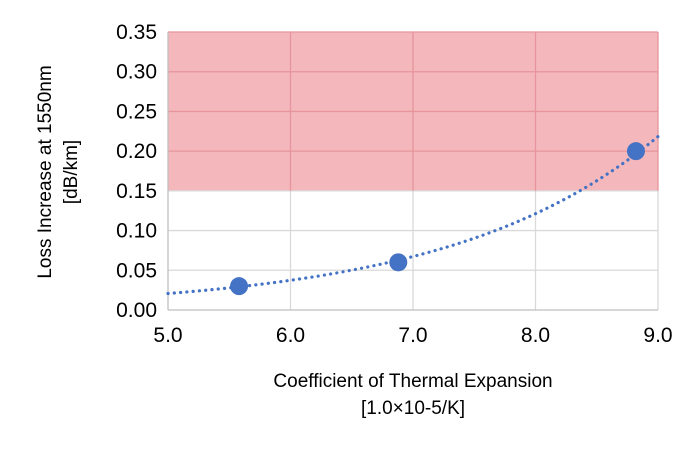 The image size is (697, 459). Describe the element at coordinates (657, 335) in the screenshot. I see `x-tick-label: 9.0` at that location.